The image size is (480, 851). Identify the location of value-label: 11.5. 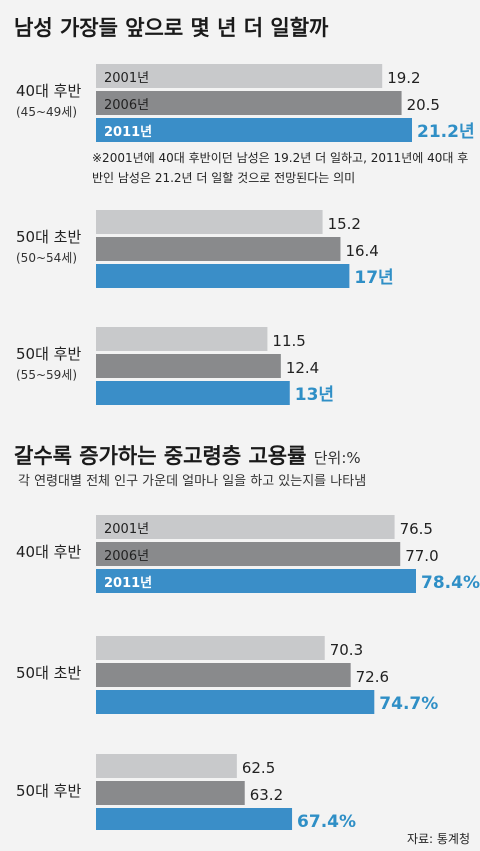
(288, 341).